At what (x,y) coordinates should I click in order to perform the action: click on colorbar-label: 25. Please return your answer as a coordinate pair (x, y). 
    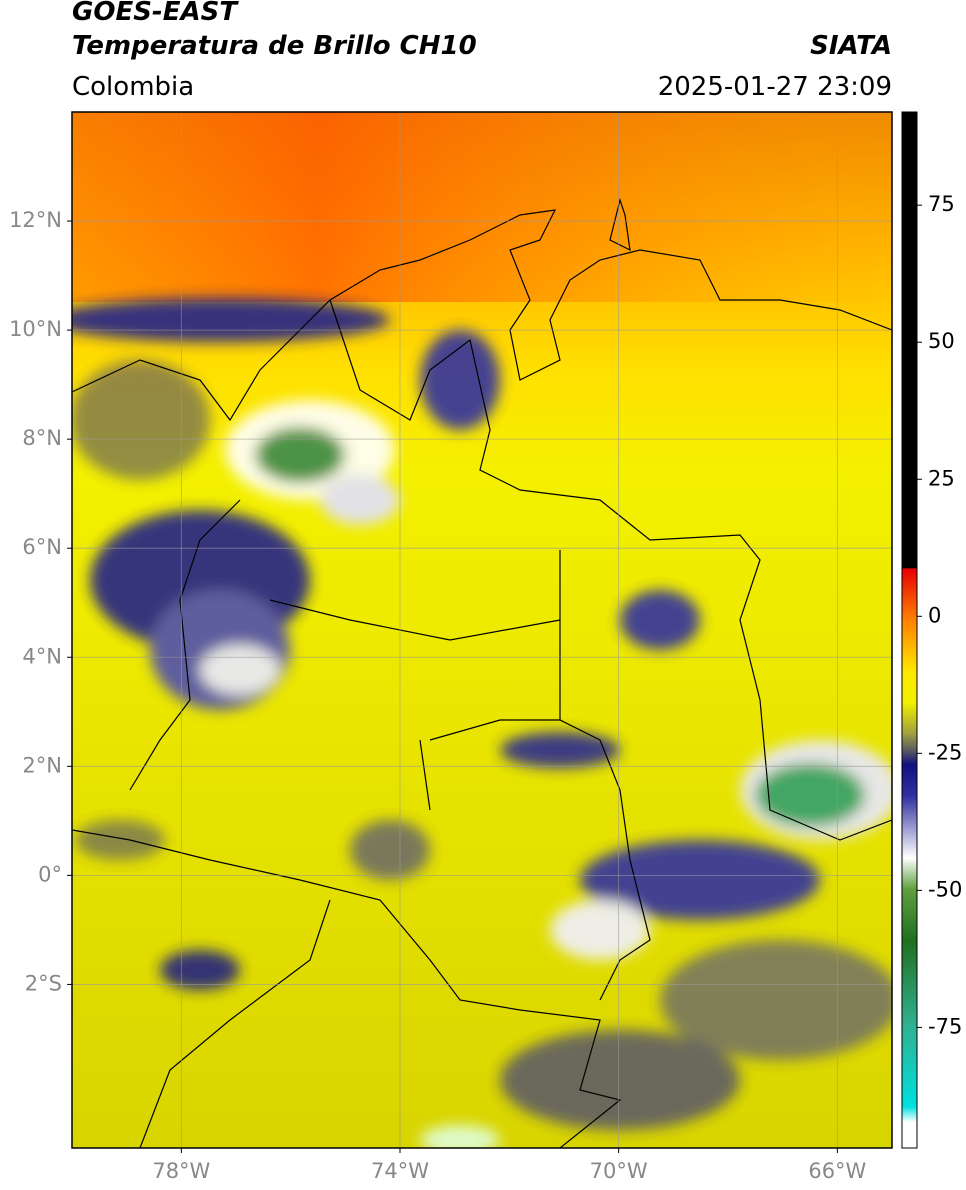
    Looking at the image, I should click on (941, 478).